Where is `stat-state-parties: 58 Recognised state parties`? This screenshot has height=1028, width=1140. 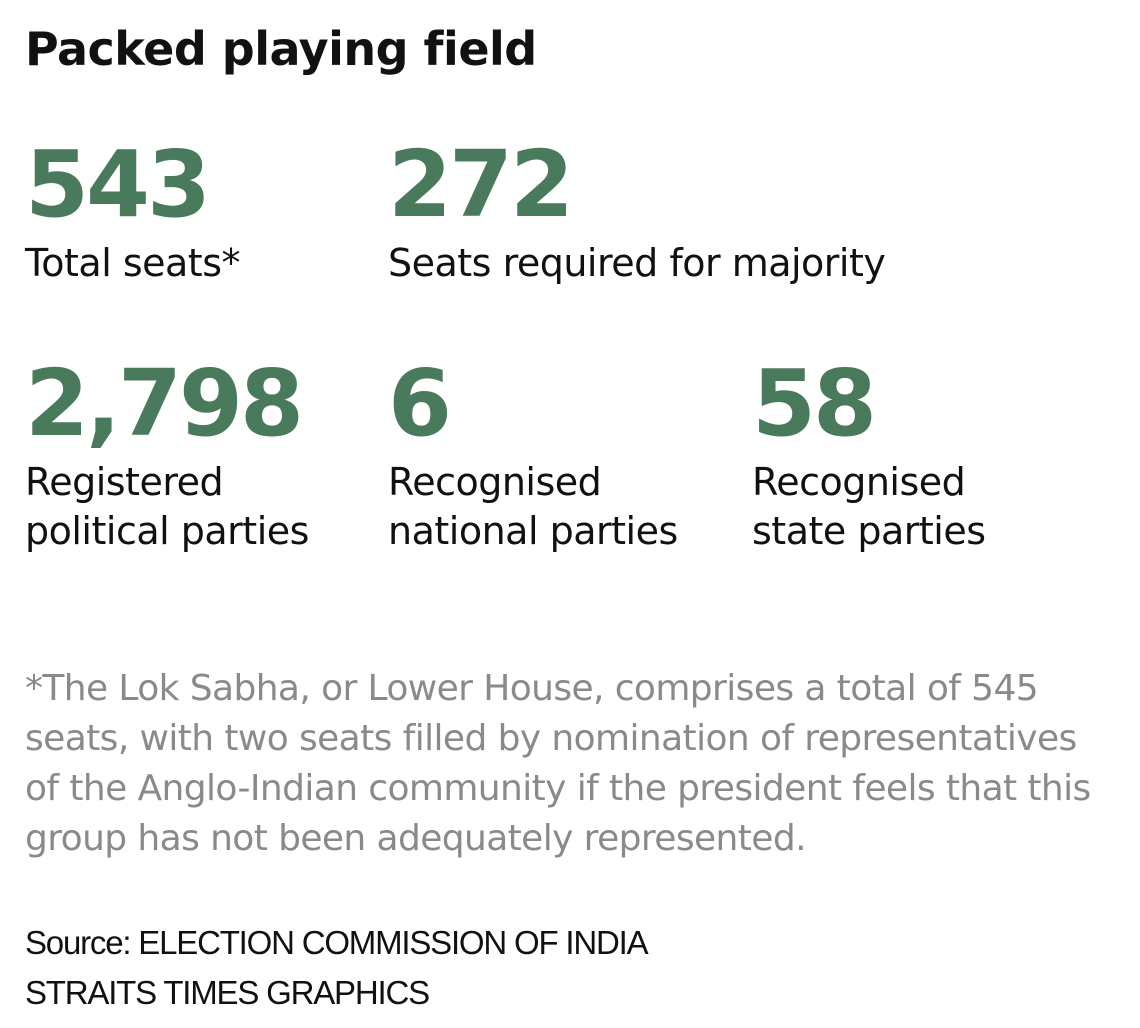 stat-state-parties: 58 Recognised state parties is located at coordinates (922, 455).